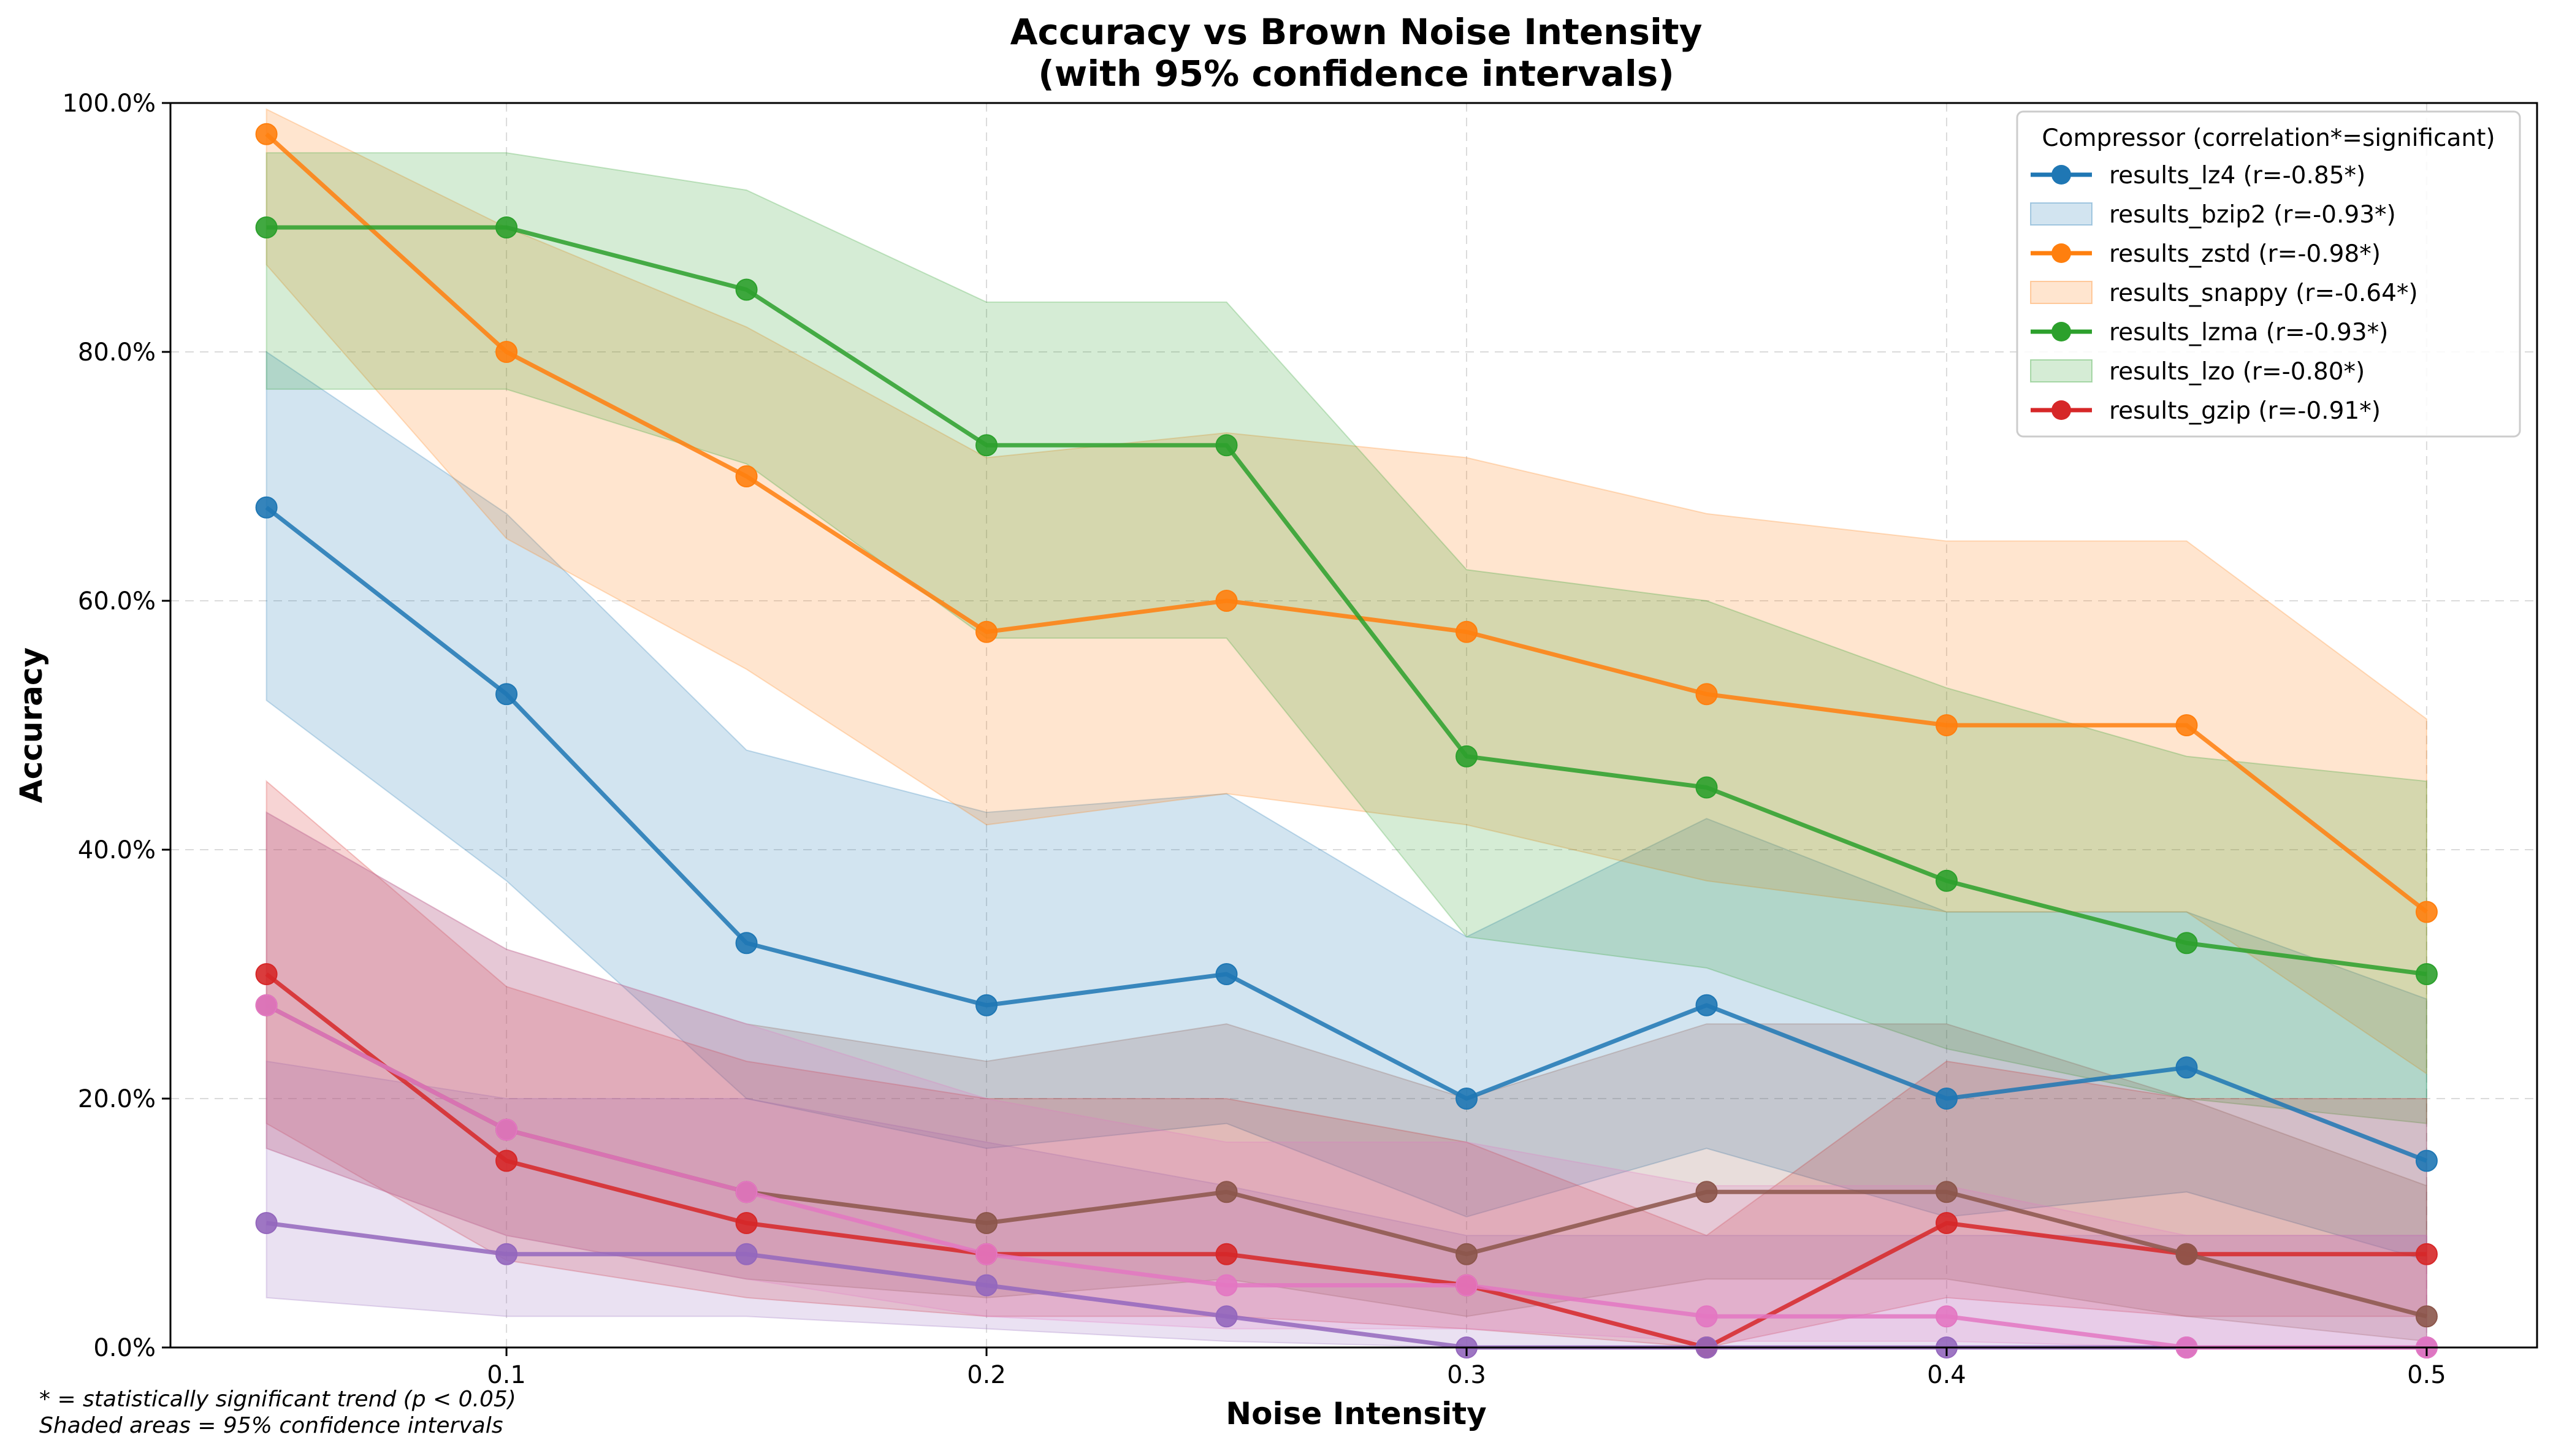  What do you see at coordinates (109, 104) in the screenshot?
I see `y-tick-label: 100.0%` at bounding box center [109, 104].